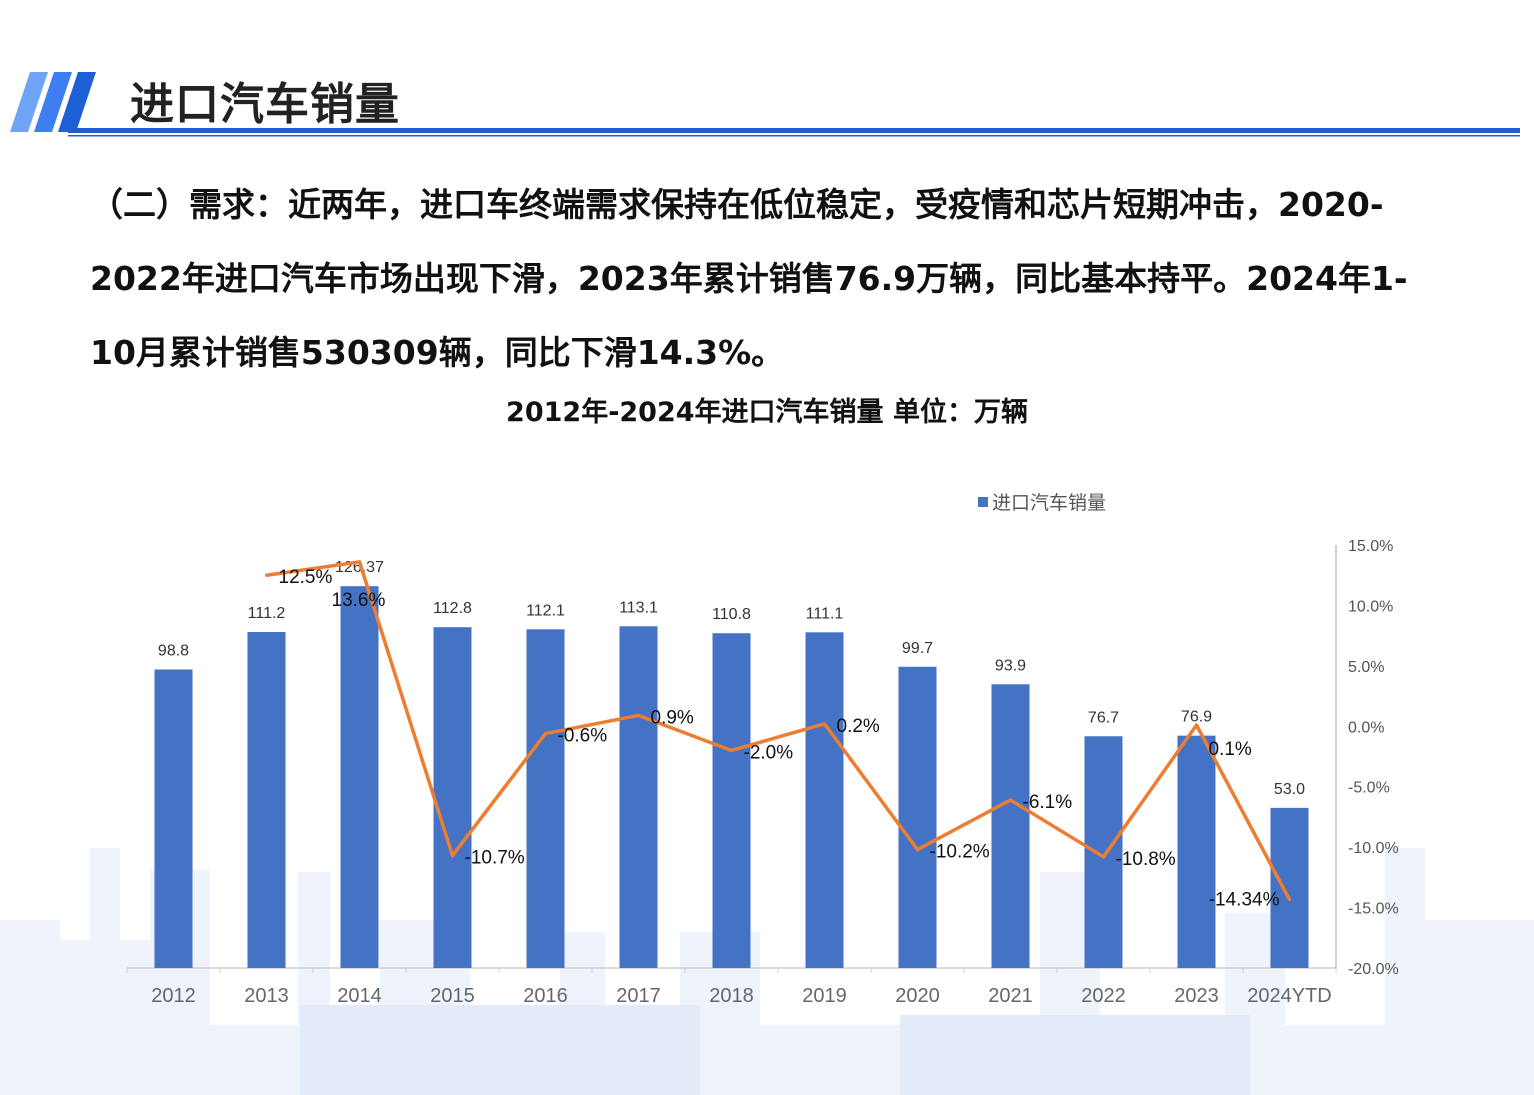  What do you see at coordinates (583, 736) in the screenshot?
I see `growth-label-2016: -0.6%` at bounding box center [583, 736].